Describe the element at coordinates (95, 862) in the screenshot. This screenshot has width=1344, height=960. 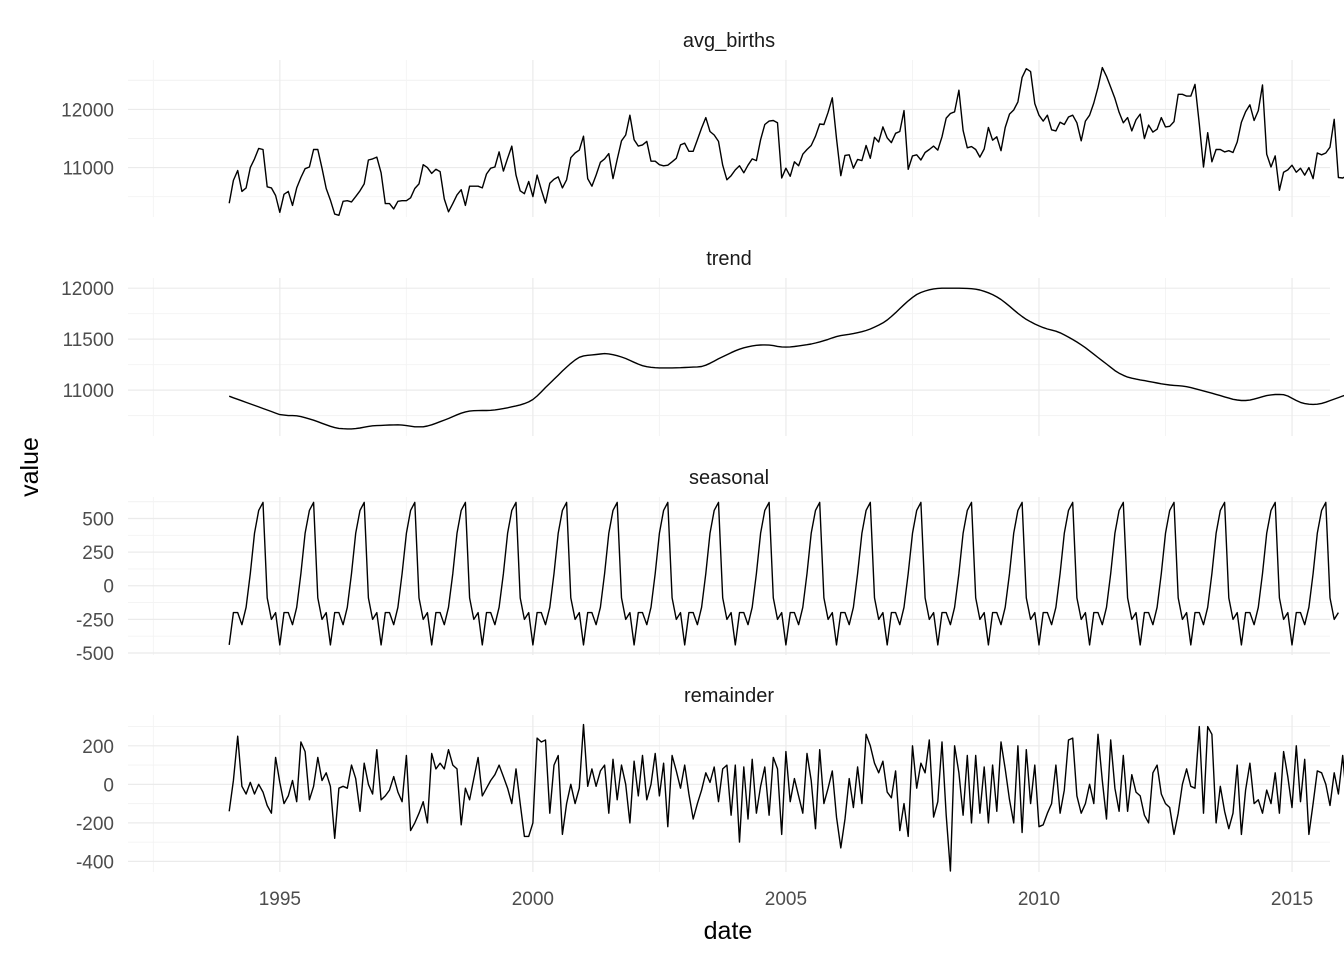
I see `y-tick-label: -400` at that location.